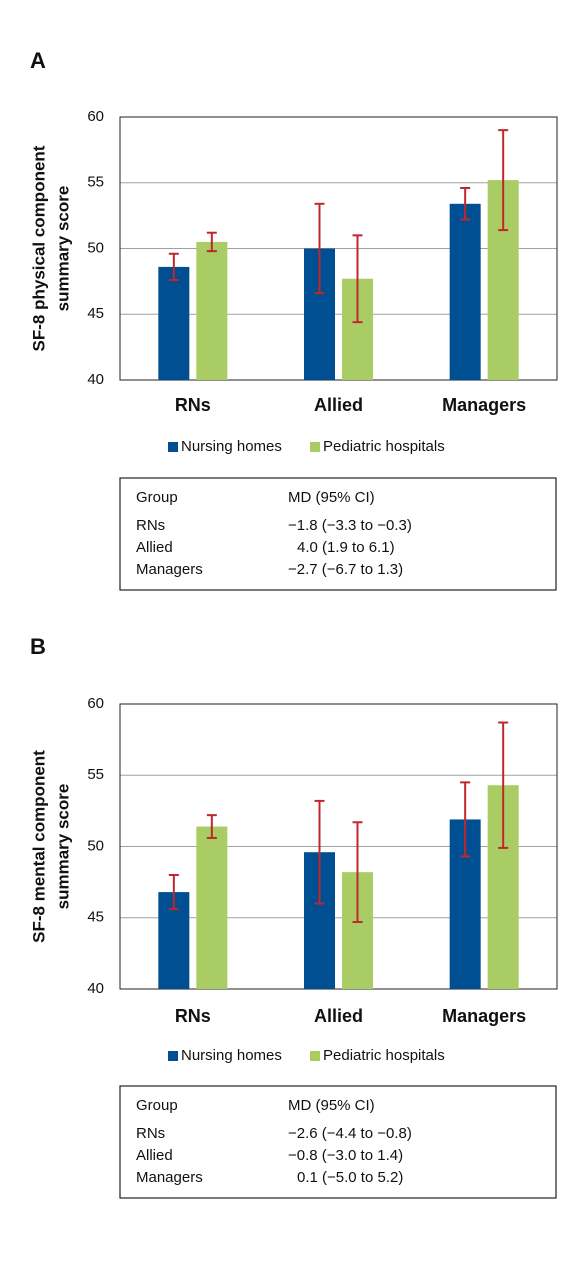 This screenshot has height=1280, width=573. What do you see at coordinates (350, 1133) in the screenshot?
I see `table-cell: −2.6 (−4.4 to −0.8)` at bounding box center [350, 1133].